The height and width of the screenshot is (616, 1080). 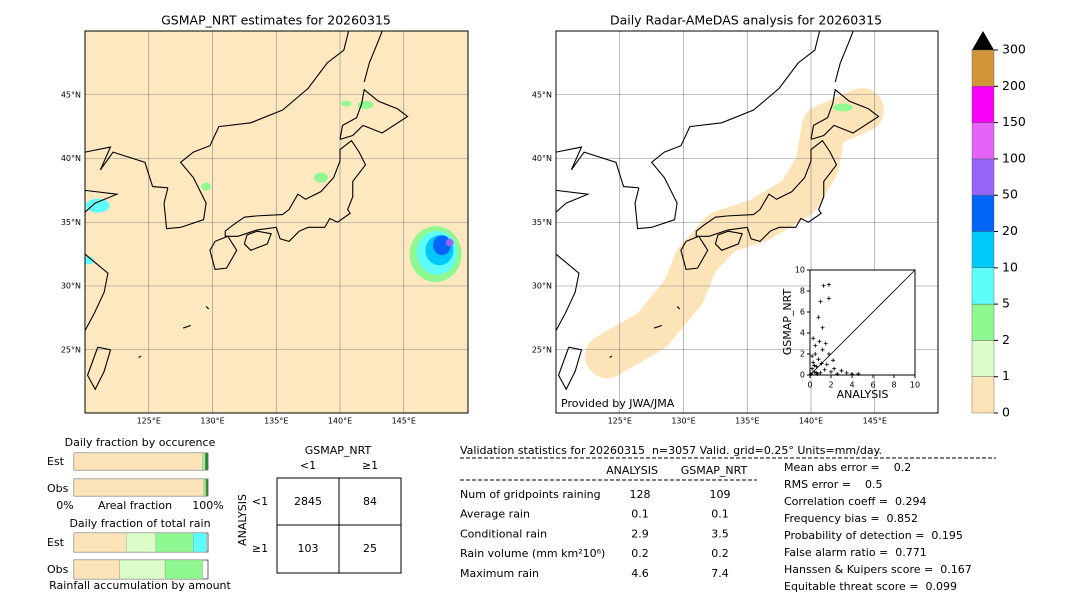 I want to click on colorbar-label: 1, so click(x=1006, y=375).